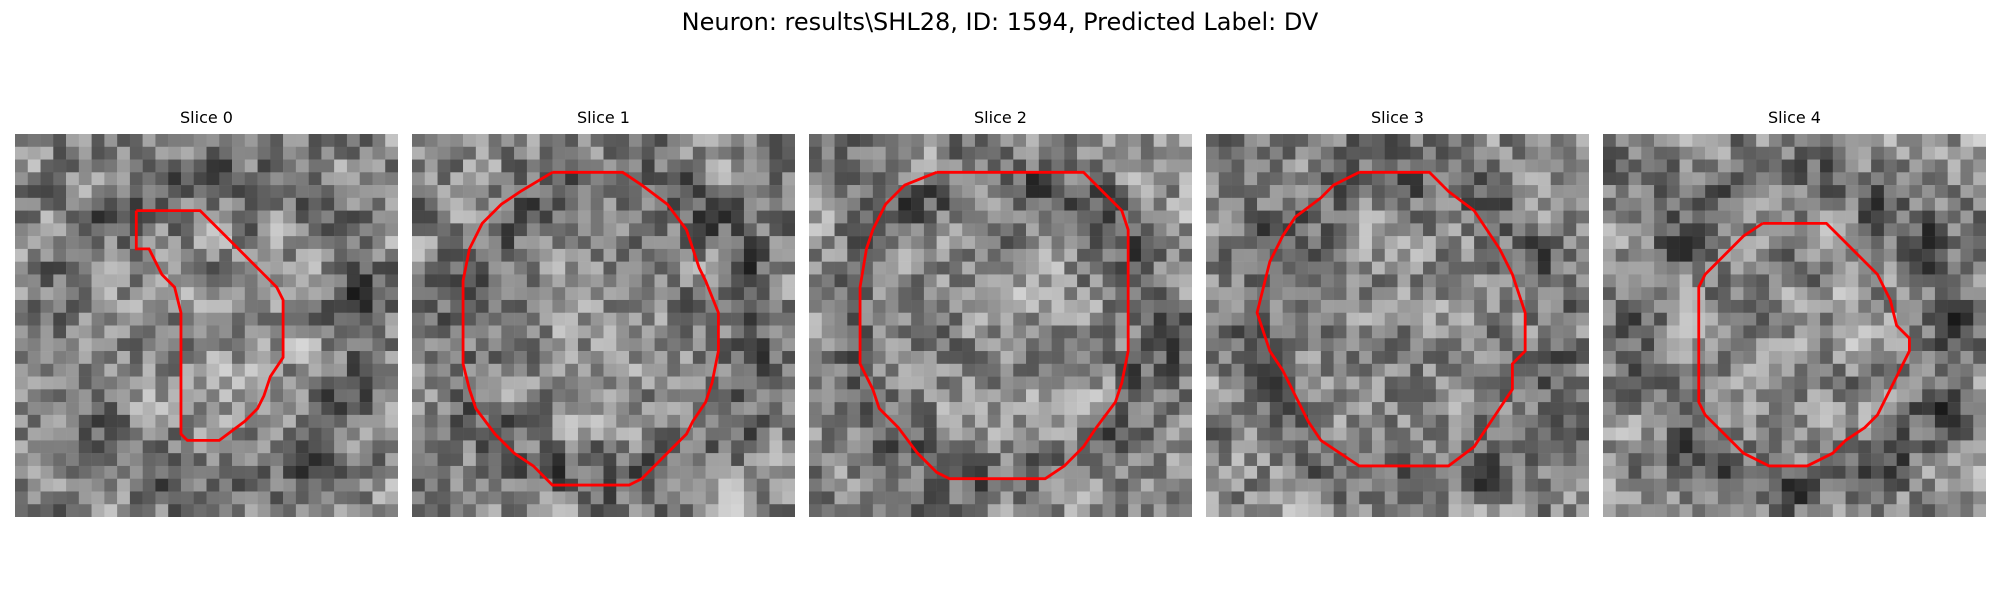 The height and width of the screenshot is (600, 2000). Describe the element at coordinates (1397, 117) in the screenshot. I see `slice-title-3: Slice 3` at that location.